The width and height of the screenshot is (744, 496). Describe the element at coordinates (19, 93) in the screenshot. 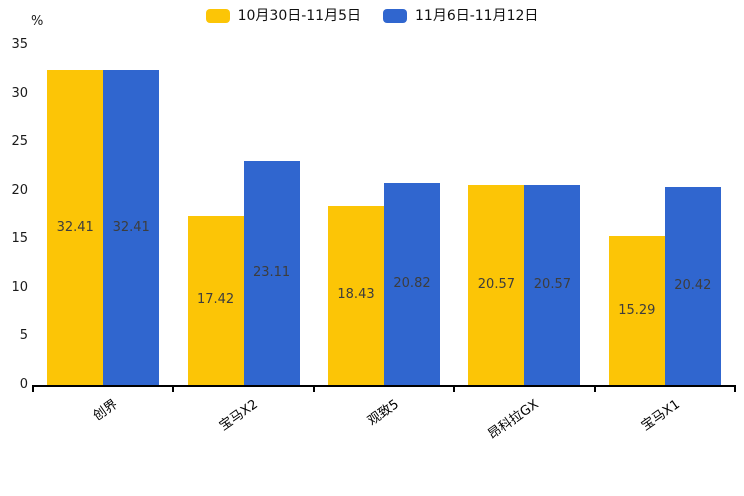

I see `y-tick-label: 30` at that location.